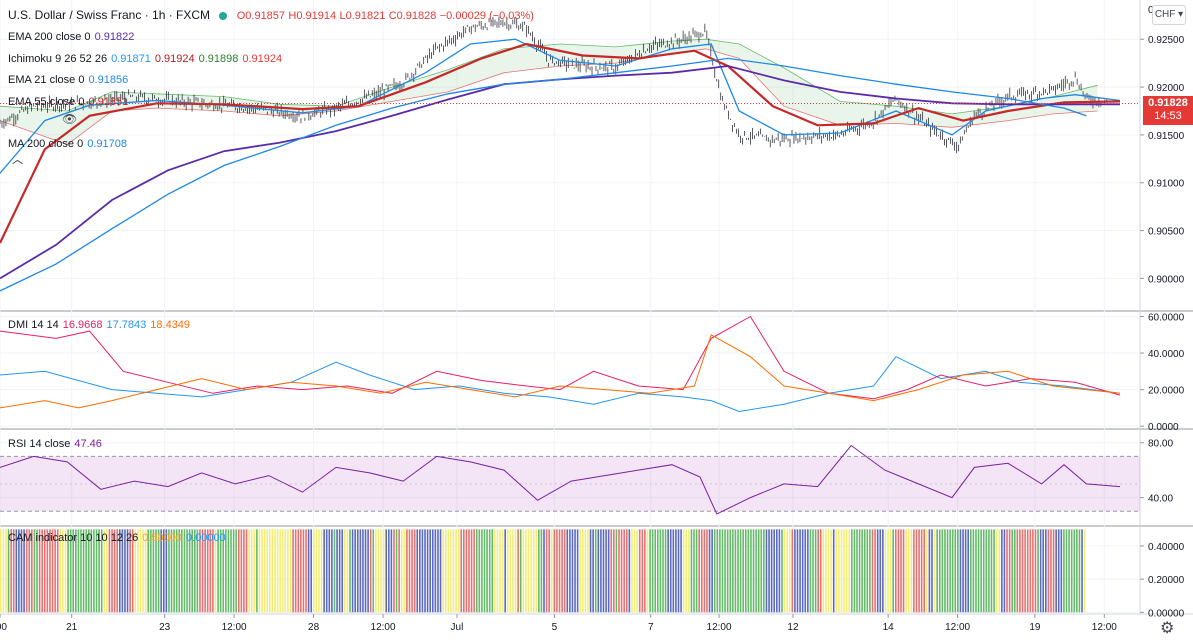 The image size is (1193, 640). What do you see at coordinates (101, 325) in the screenshot?
I see `dmi-legend: DMI 14 14 16.9668 17.7843 18.4349` at bounding box center [101, 325].